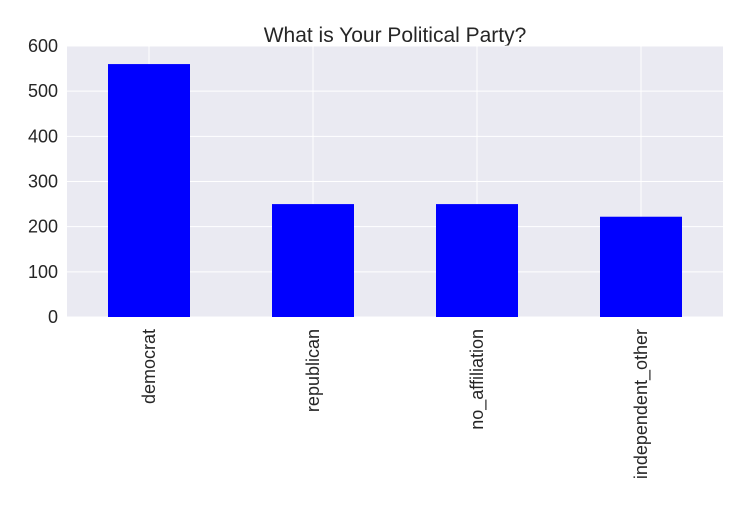 Image resolution: width=748 pixels, height=514 pixels. Describe the element at coordinates (313, 260) in the screenshot. I see `bar-republican` at that location.